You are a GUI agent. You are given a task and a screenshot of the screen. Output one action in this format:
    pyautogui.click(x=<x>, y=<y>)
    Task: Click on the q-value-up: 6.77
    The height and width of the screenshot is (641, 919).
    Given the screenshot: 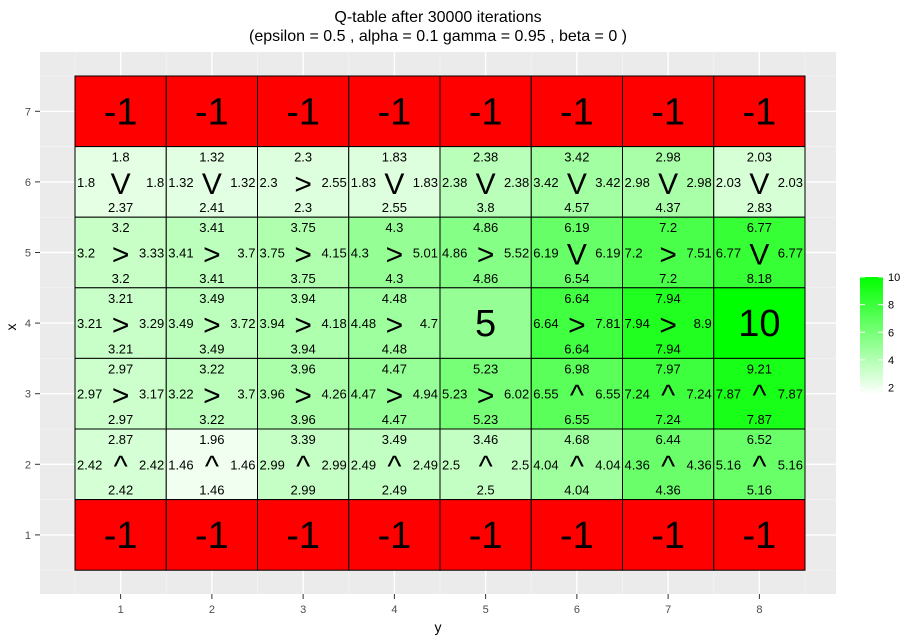 What is the action you would take?
    pyautogui.click(x=759, y=227)
    